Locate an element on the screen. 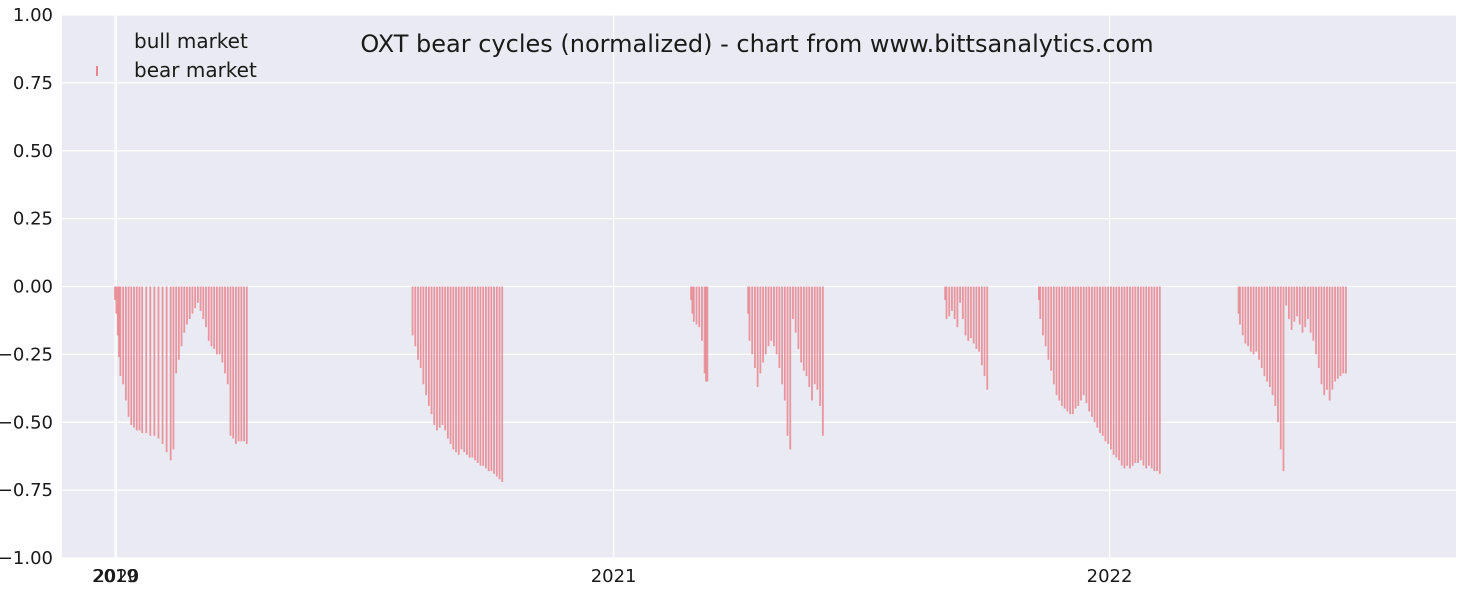  y-tick-label: −0.75 is located at coordinates (26, 490).